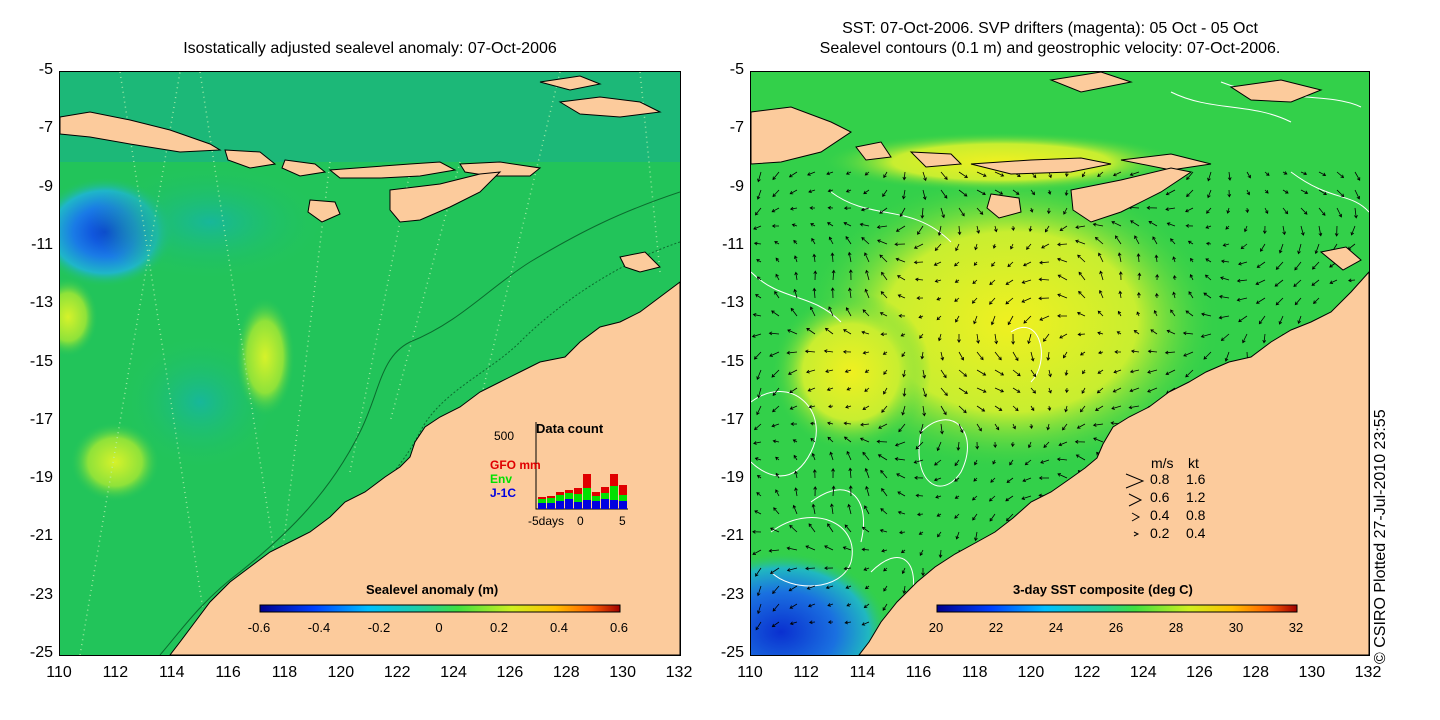 This screenshot has height=720, width=1440. Describe the element at coordinates (1255, 672) in the screenshot. I see `lon-label: 128` at that location.